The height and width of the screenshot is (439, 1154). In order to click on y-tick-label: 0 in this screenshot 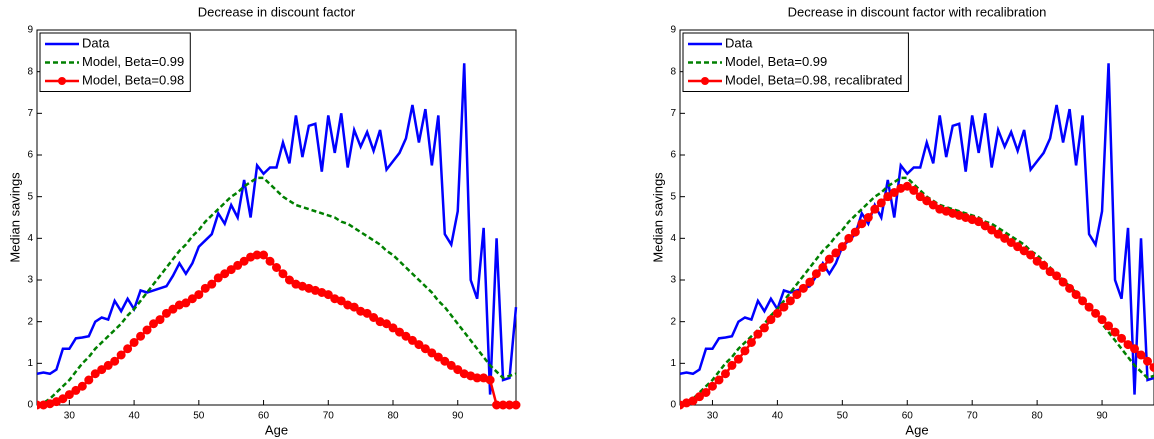, I will do `click(673, 405)`.